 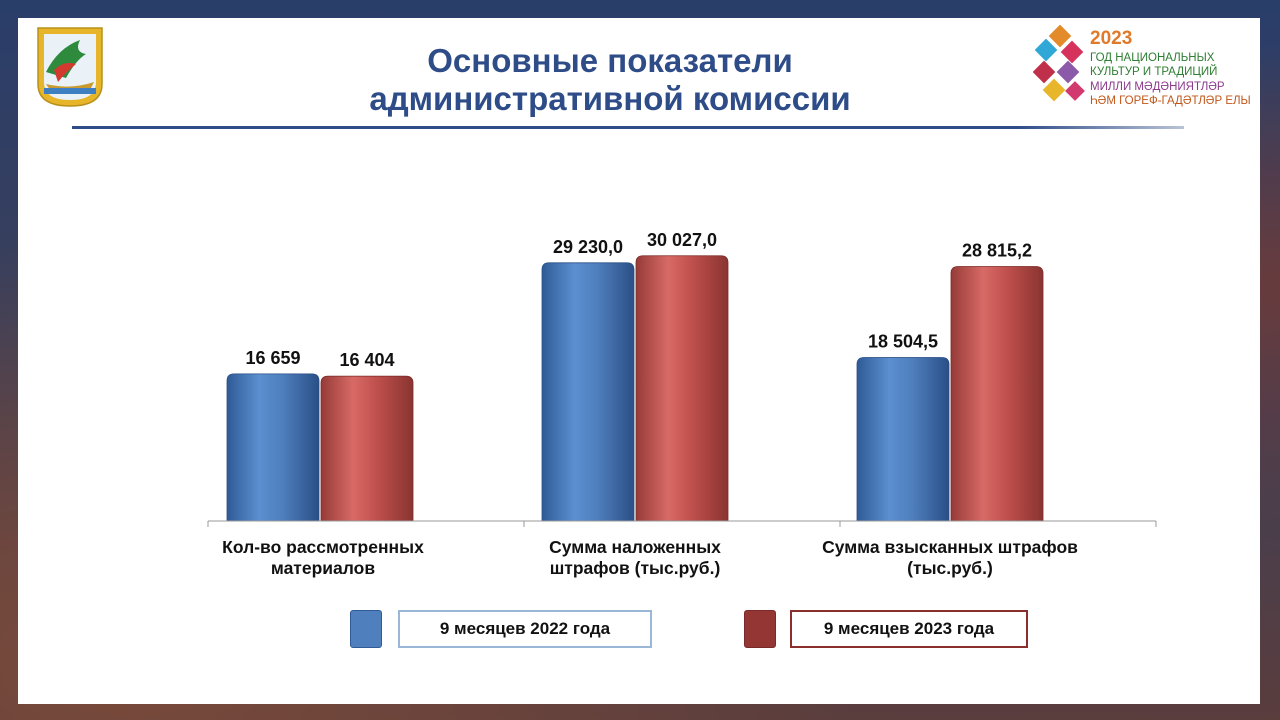 What do you see at coordinates (70, 67) in the screenshot?
I see `coat-of-arms-logo` at bounding box center [70, 67].